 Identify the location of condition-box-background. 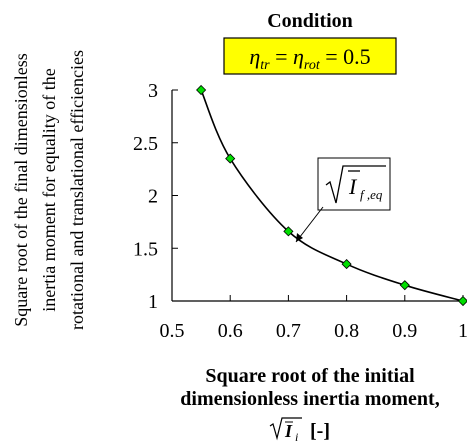
(310, 56).